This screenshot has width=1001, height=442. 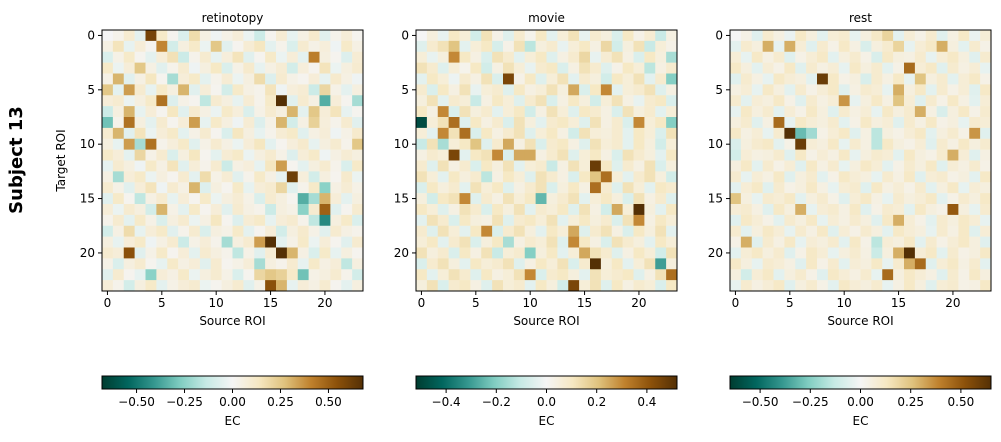 What do you see at coordinates (232, 321) in the screenshot?
I see `x-axis-label: Source ROI` at bounding box center [232, 321].